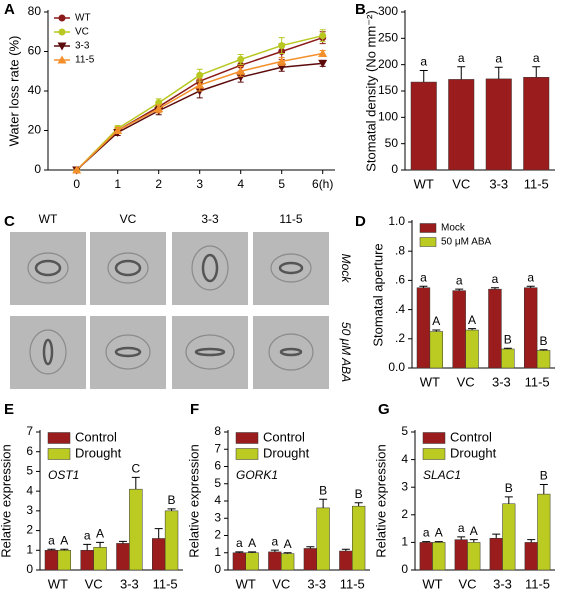  I want to click on column-label: WT, so click(48, 219).